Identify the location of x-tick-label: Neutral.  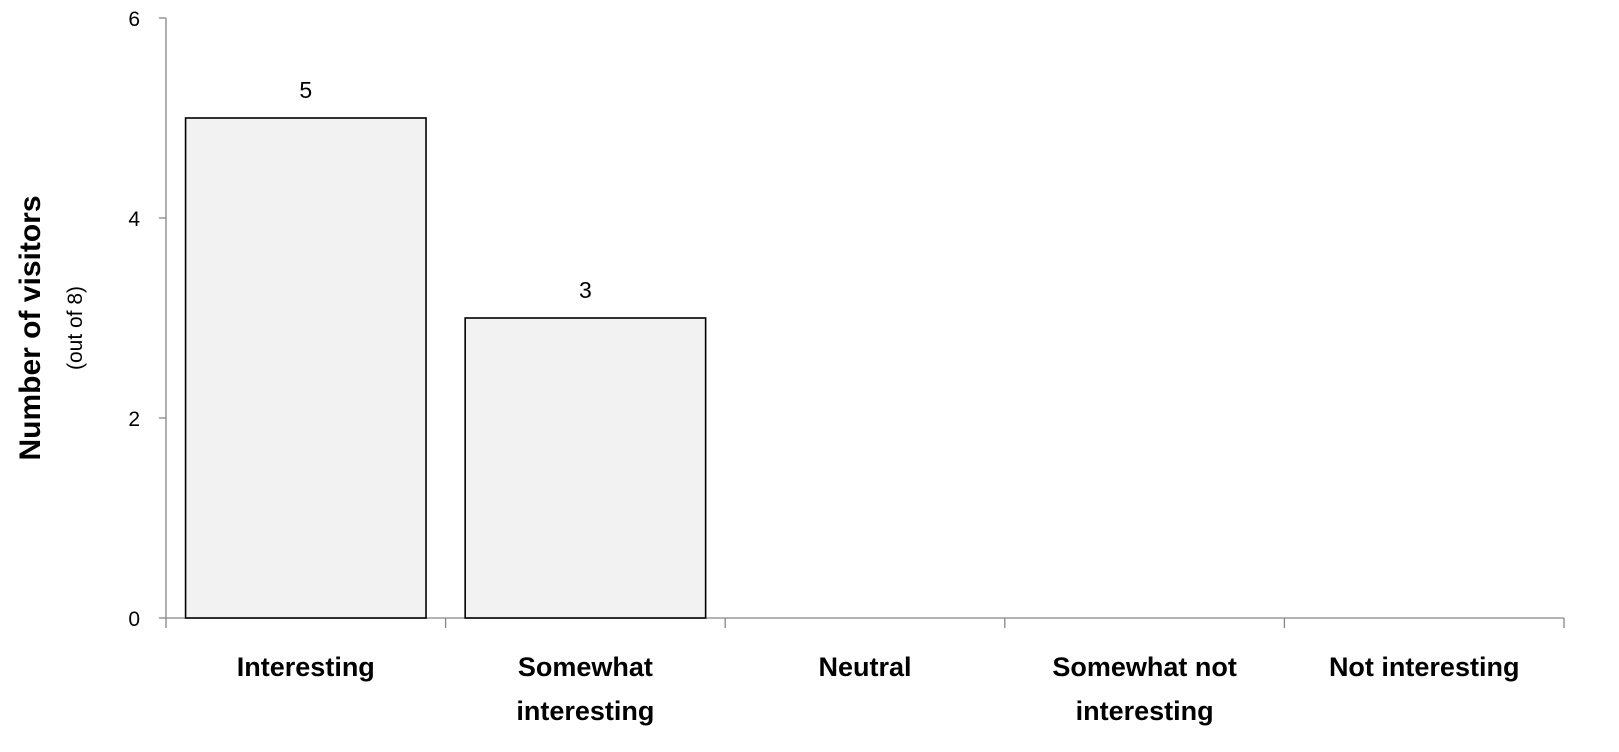
(864, 667).